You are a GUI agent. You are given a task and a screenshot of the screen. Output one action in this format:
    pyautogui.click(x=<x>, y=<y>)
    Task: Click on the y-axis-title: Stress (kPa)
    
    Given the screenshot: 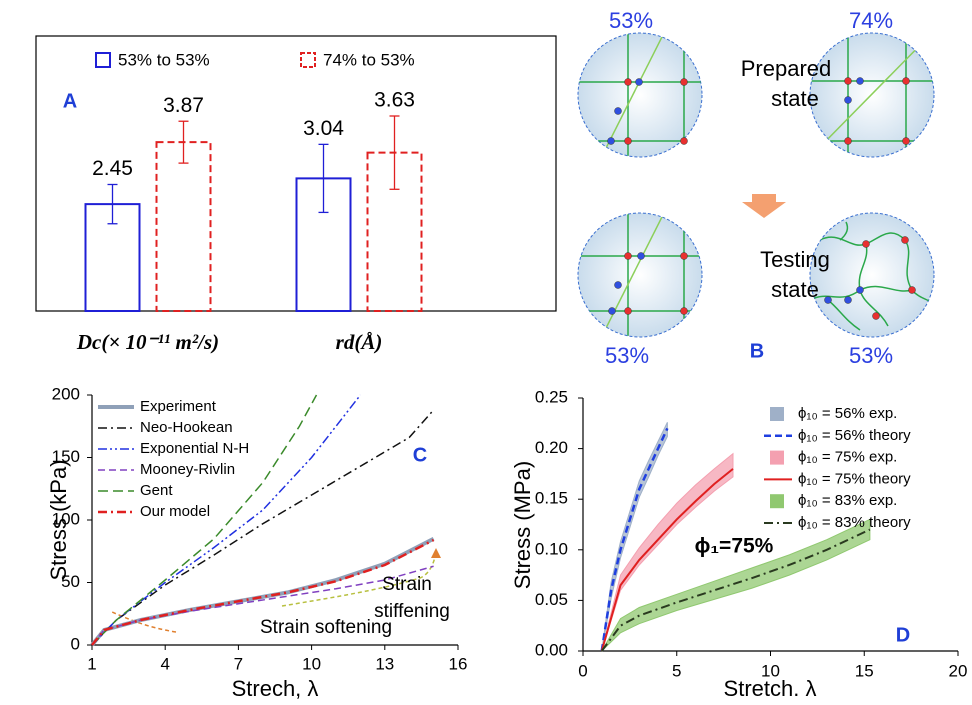 What is the action you would take?
    pyautogui.click(x=58, y=519)
    